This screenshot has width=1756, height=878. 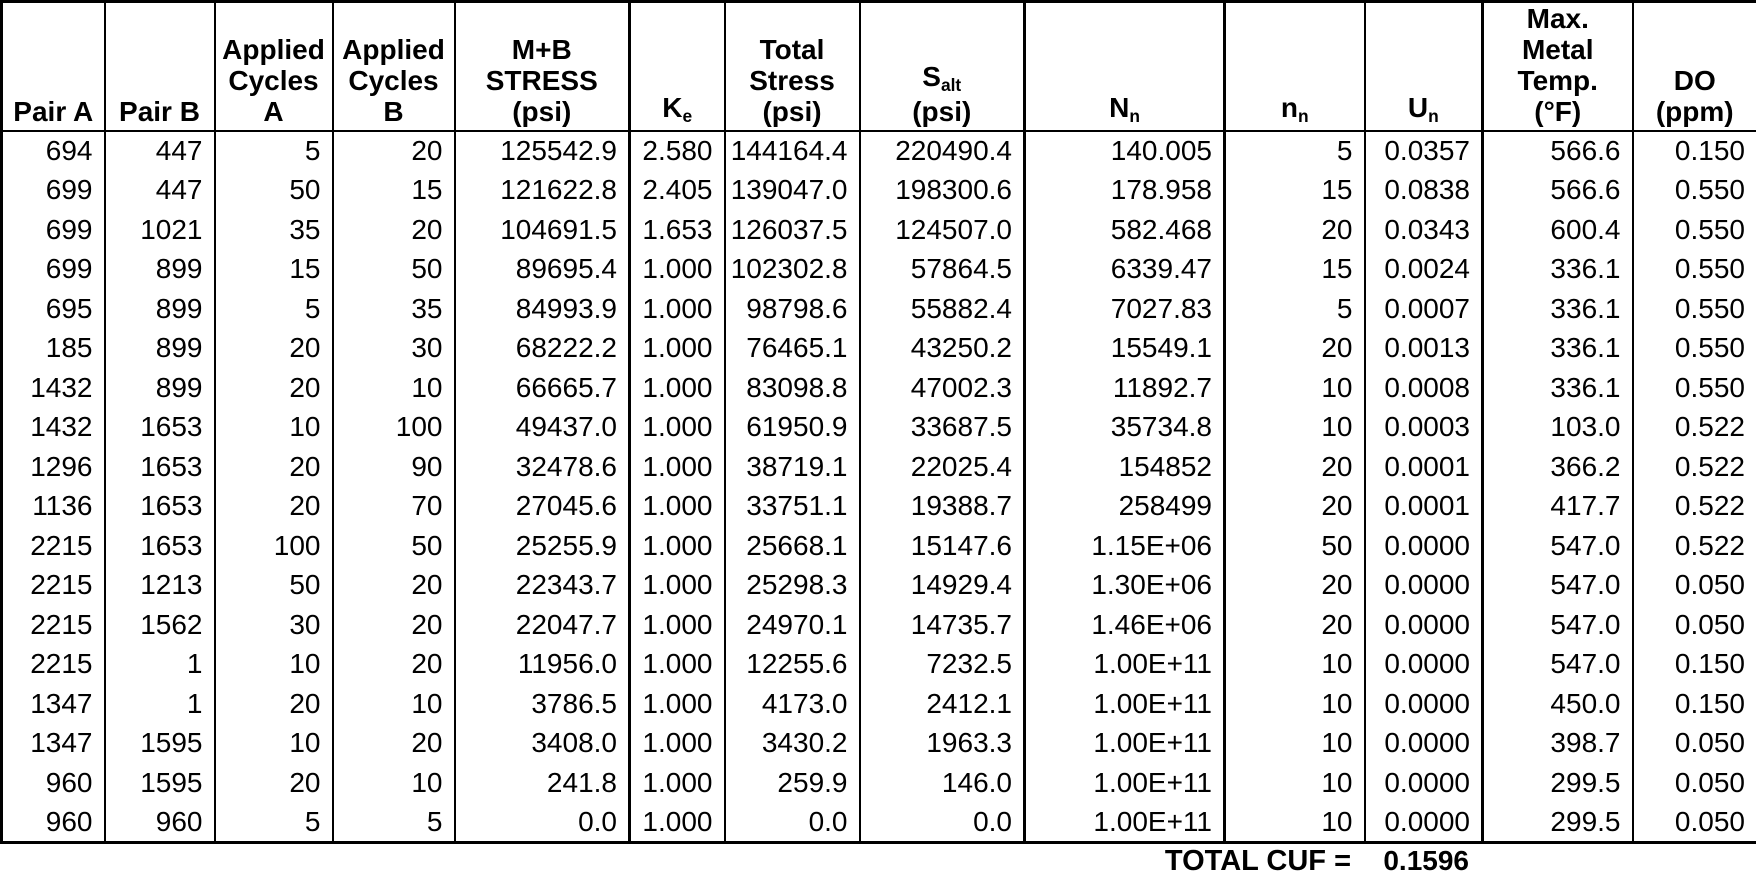 What do you see at coordinates (791, 664) in the screenshot?
I see `cell-total_stress: 12255.6` at bounding box center [791, 664].